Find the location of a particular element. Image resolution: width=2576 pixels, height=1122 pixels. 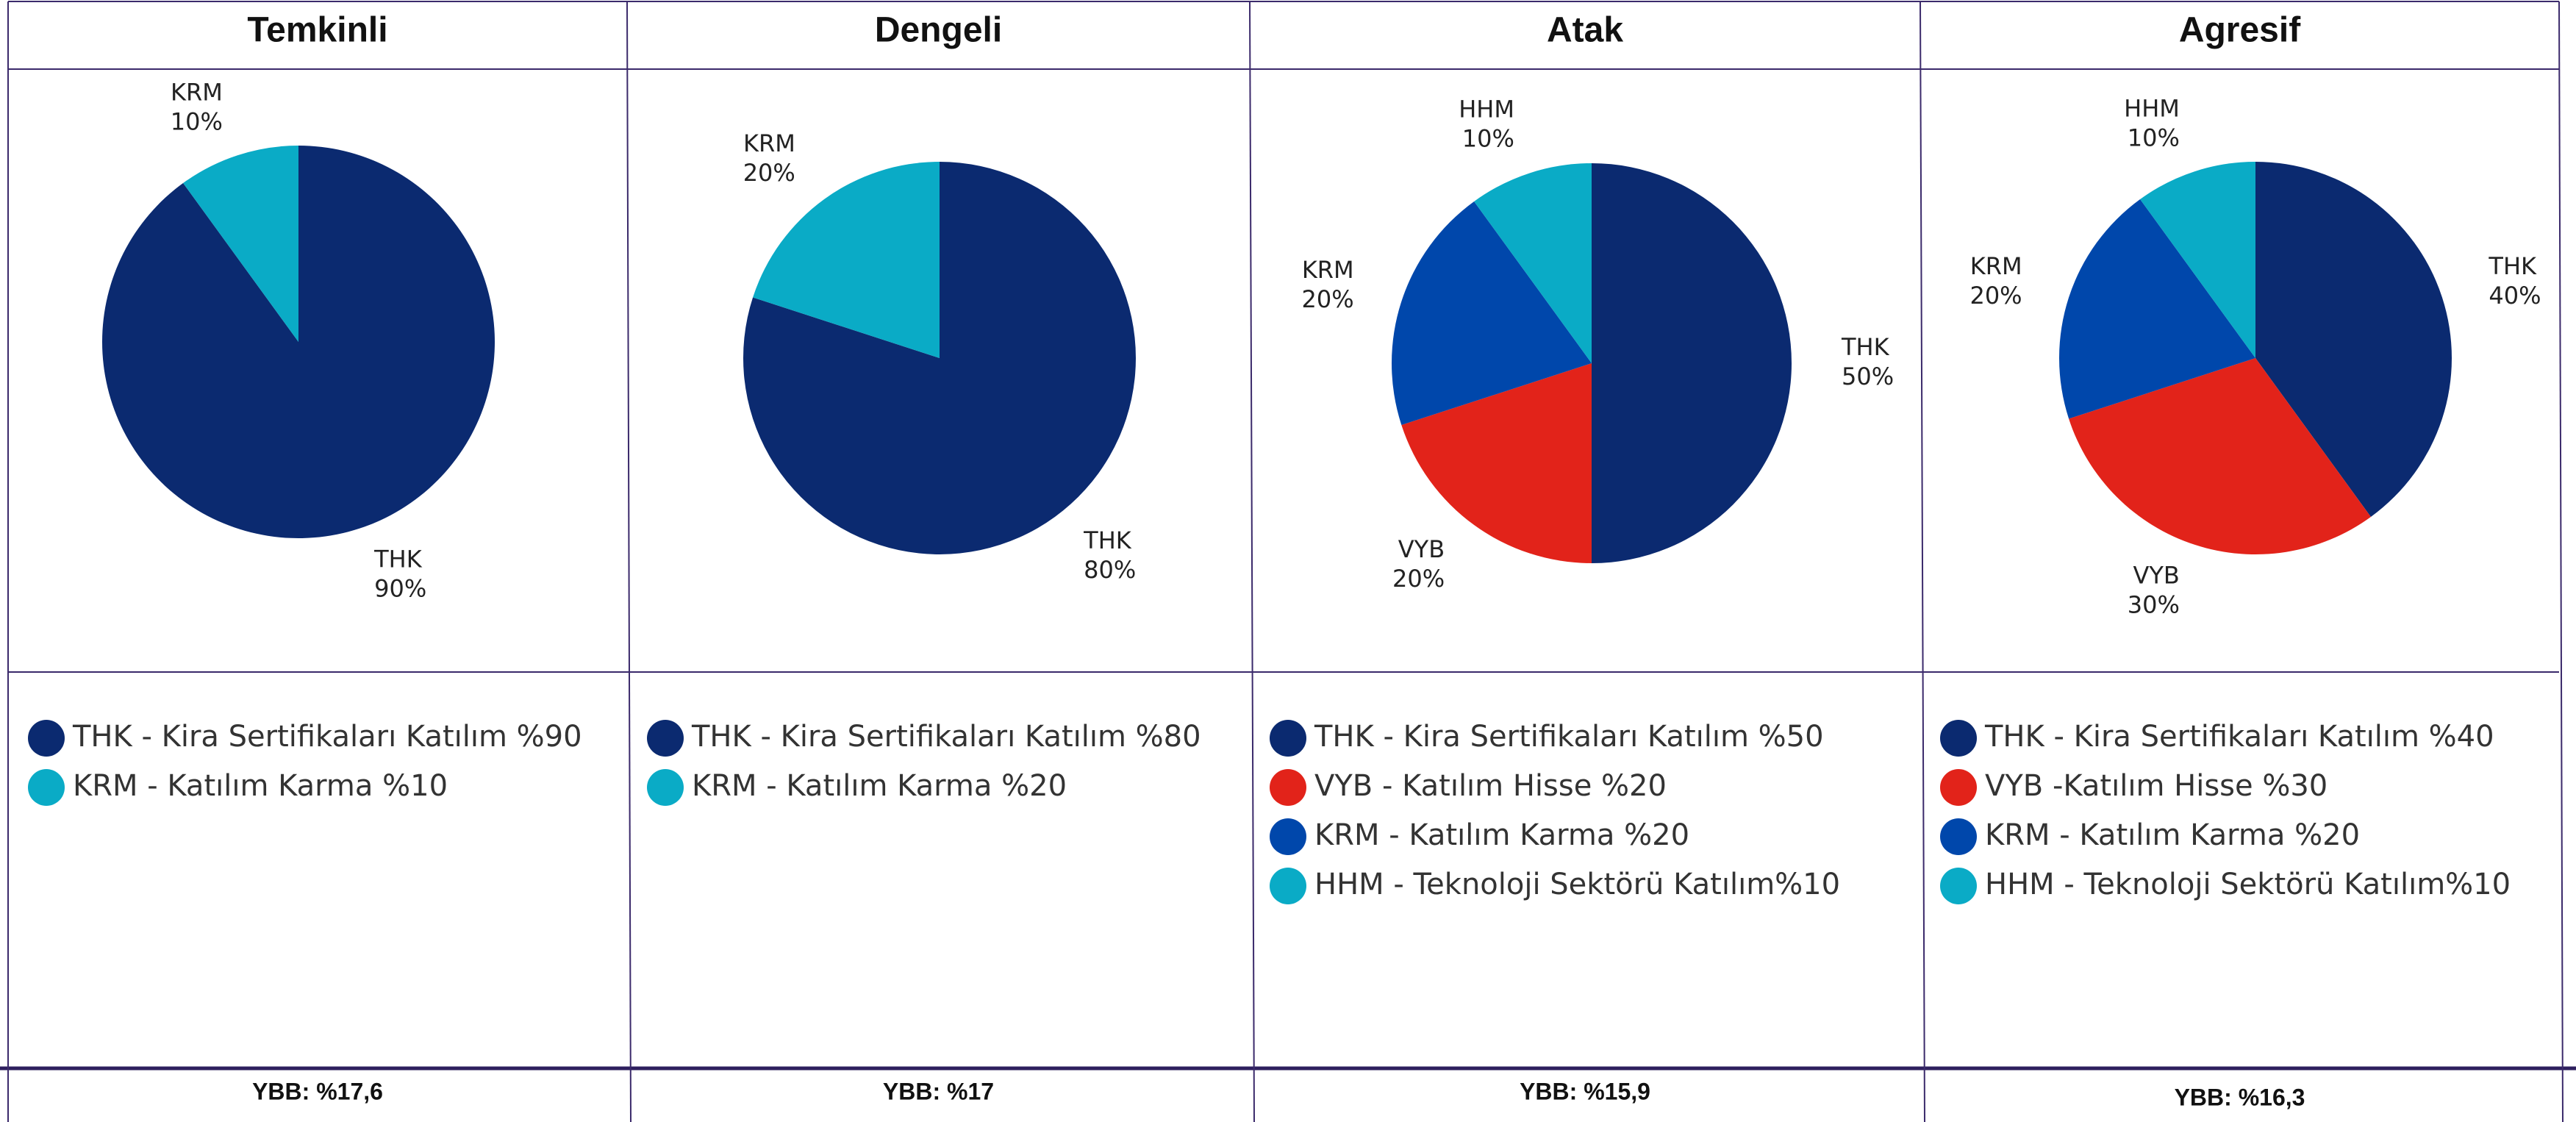

slice-value: 30% is located at coordinates (2154, 604).